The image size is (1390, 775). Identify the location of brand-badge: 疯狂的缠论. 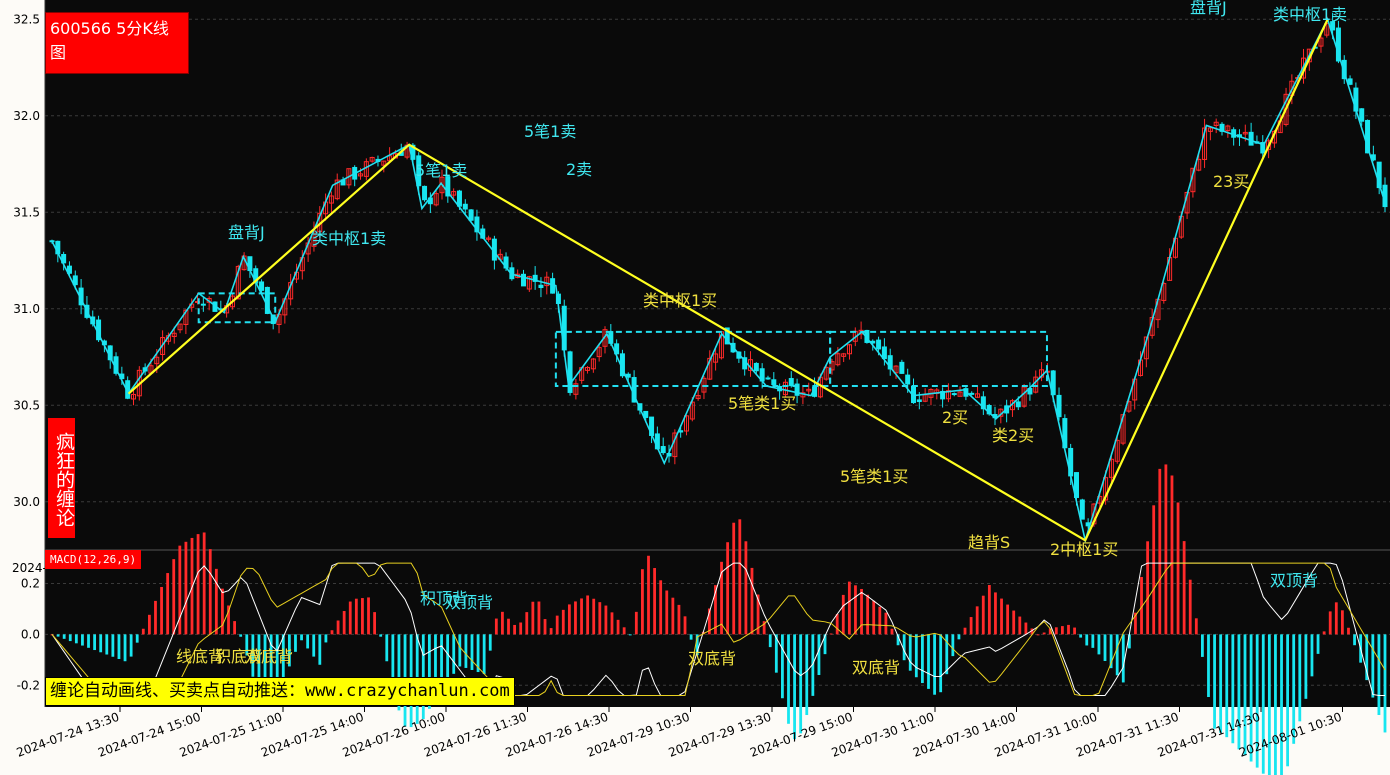
(61, 478).